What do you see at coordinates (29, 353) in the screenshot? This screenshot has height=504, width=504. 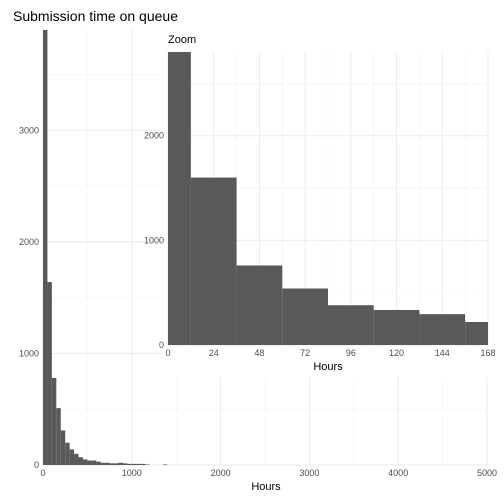 I see `main-y-tick-label: 1000` at bounding box center [29, 353].